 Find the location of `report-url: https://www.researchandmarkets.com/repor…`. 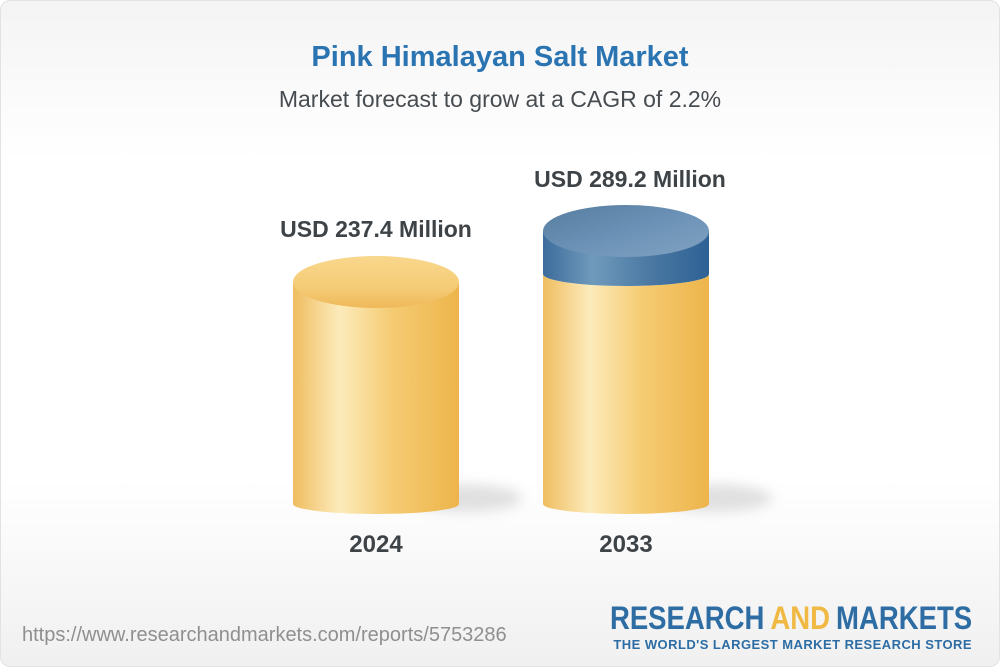

report-url: https://www.researchandmarkets.com/repor… is located at coordinates (264, 635).